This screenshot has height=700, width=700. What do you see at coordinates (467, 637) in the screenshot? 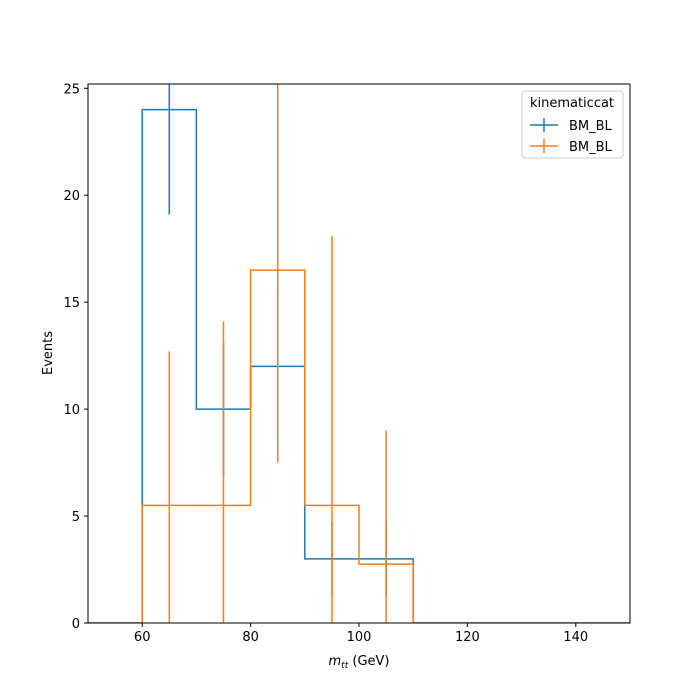
I see `x-tick-label: 120` at bounding box center [467, 637].